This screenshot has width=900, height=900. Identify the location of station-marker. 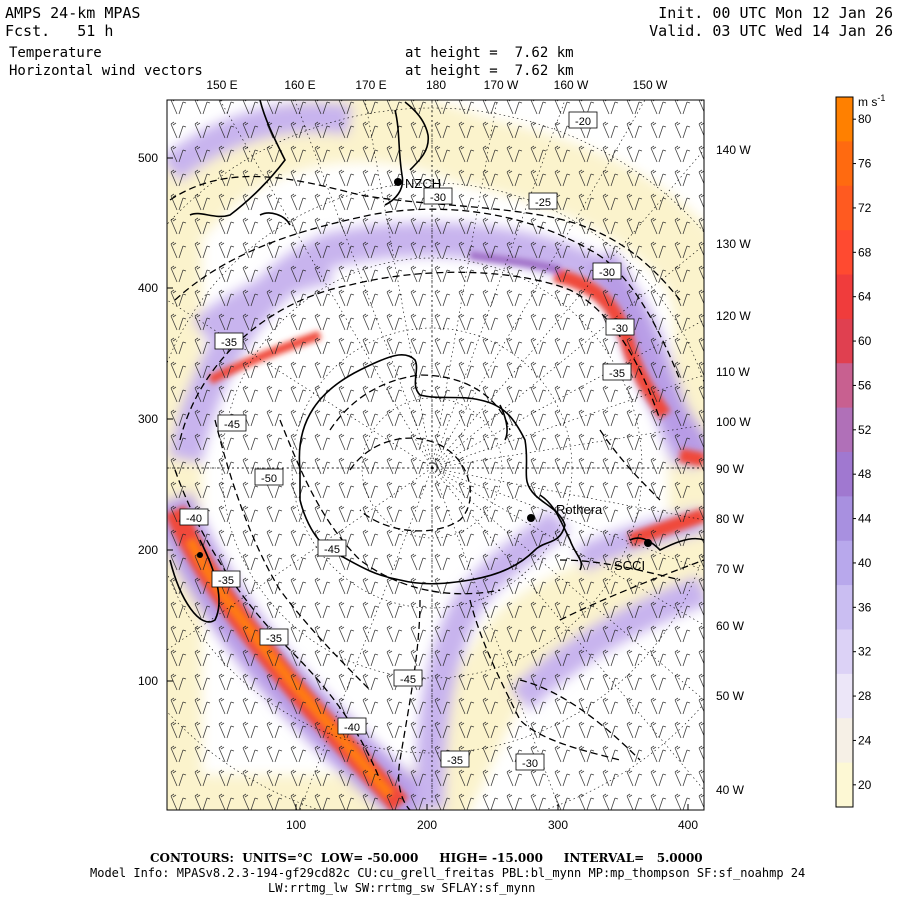
(200, 555).